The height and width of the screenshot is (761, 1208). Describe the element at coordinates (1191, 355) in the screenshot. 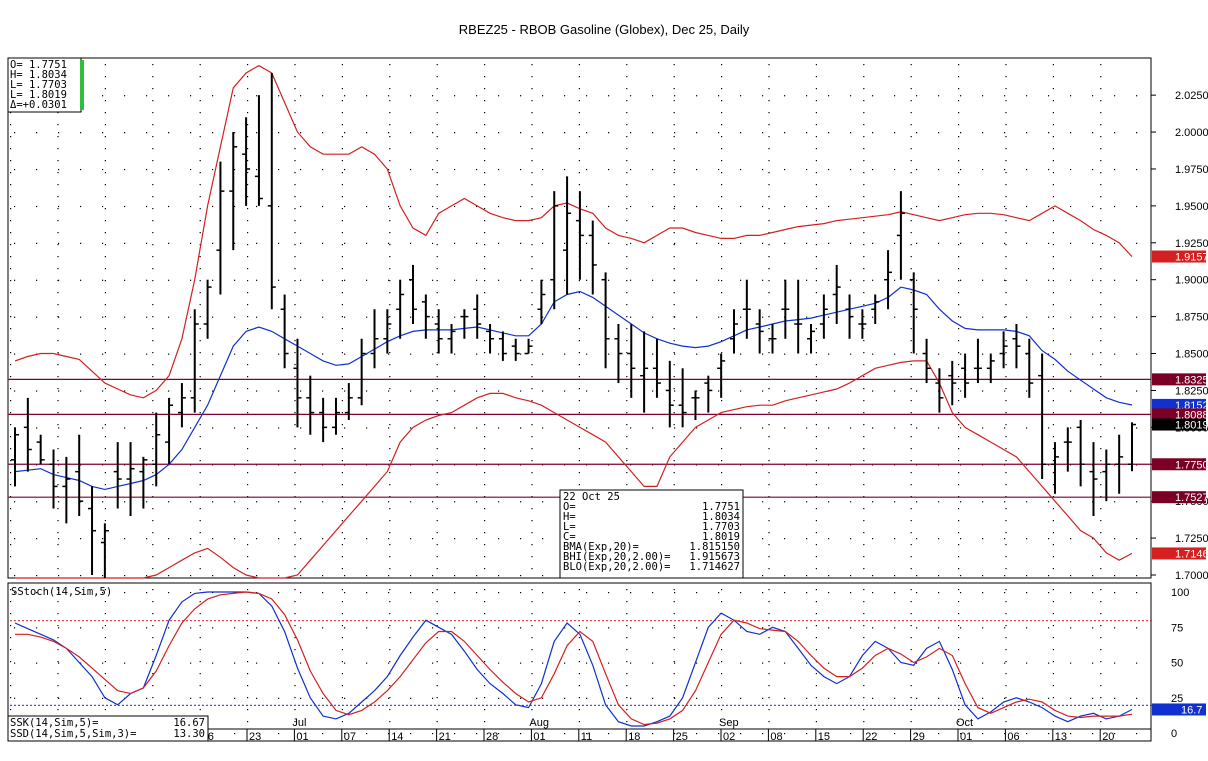

I see `price-tick-label: 1.8500` at that location.